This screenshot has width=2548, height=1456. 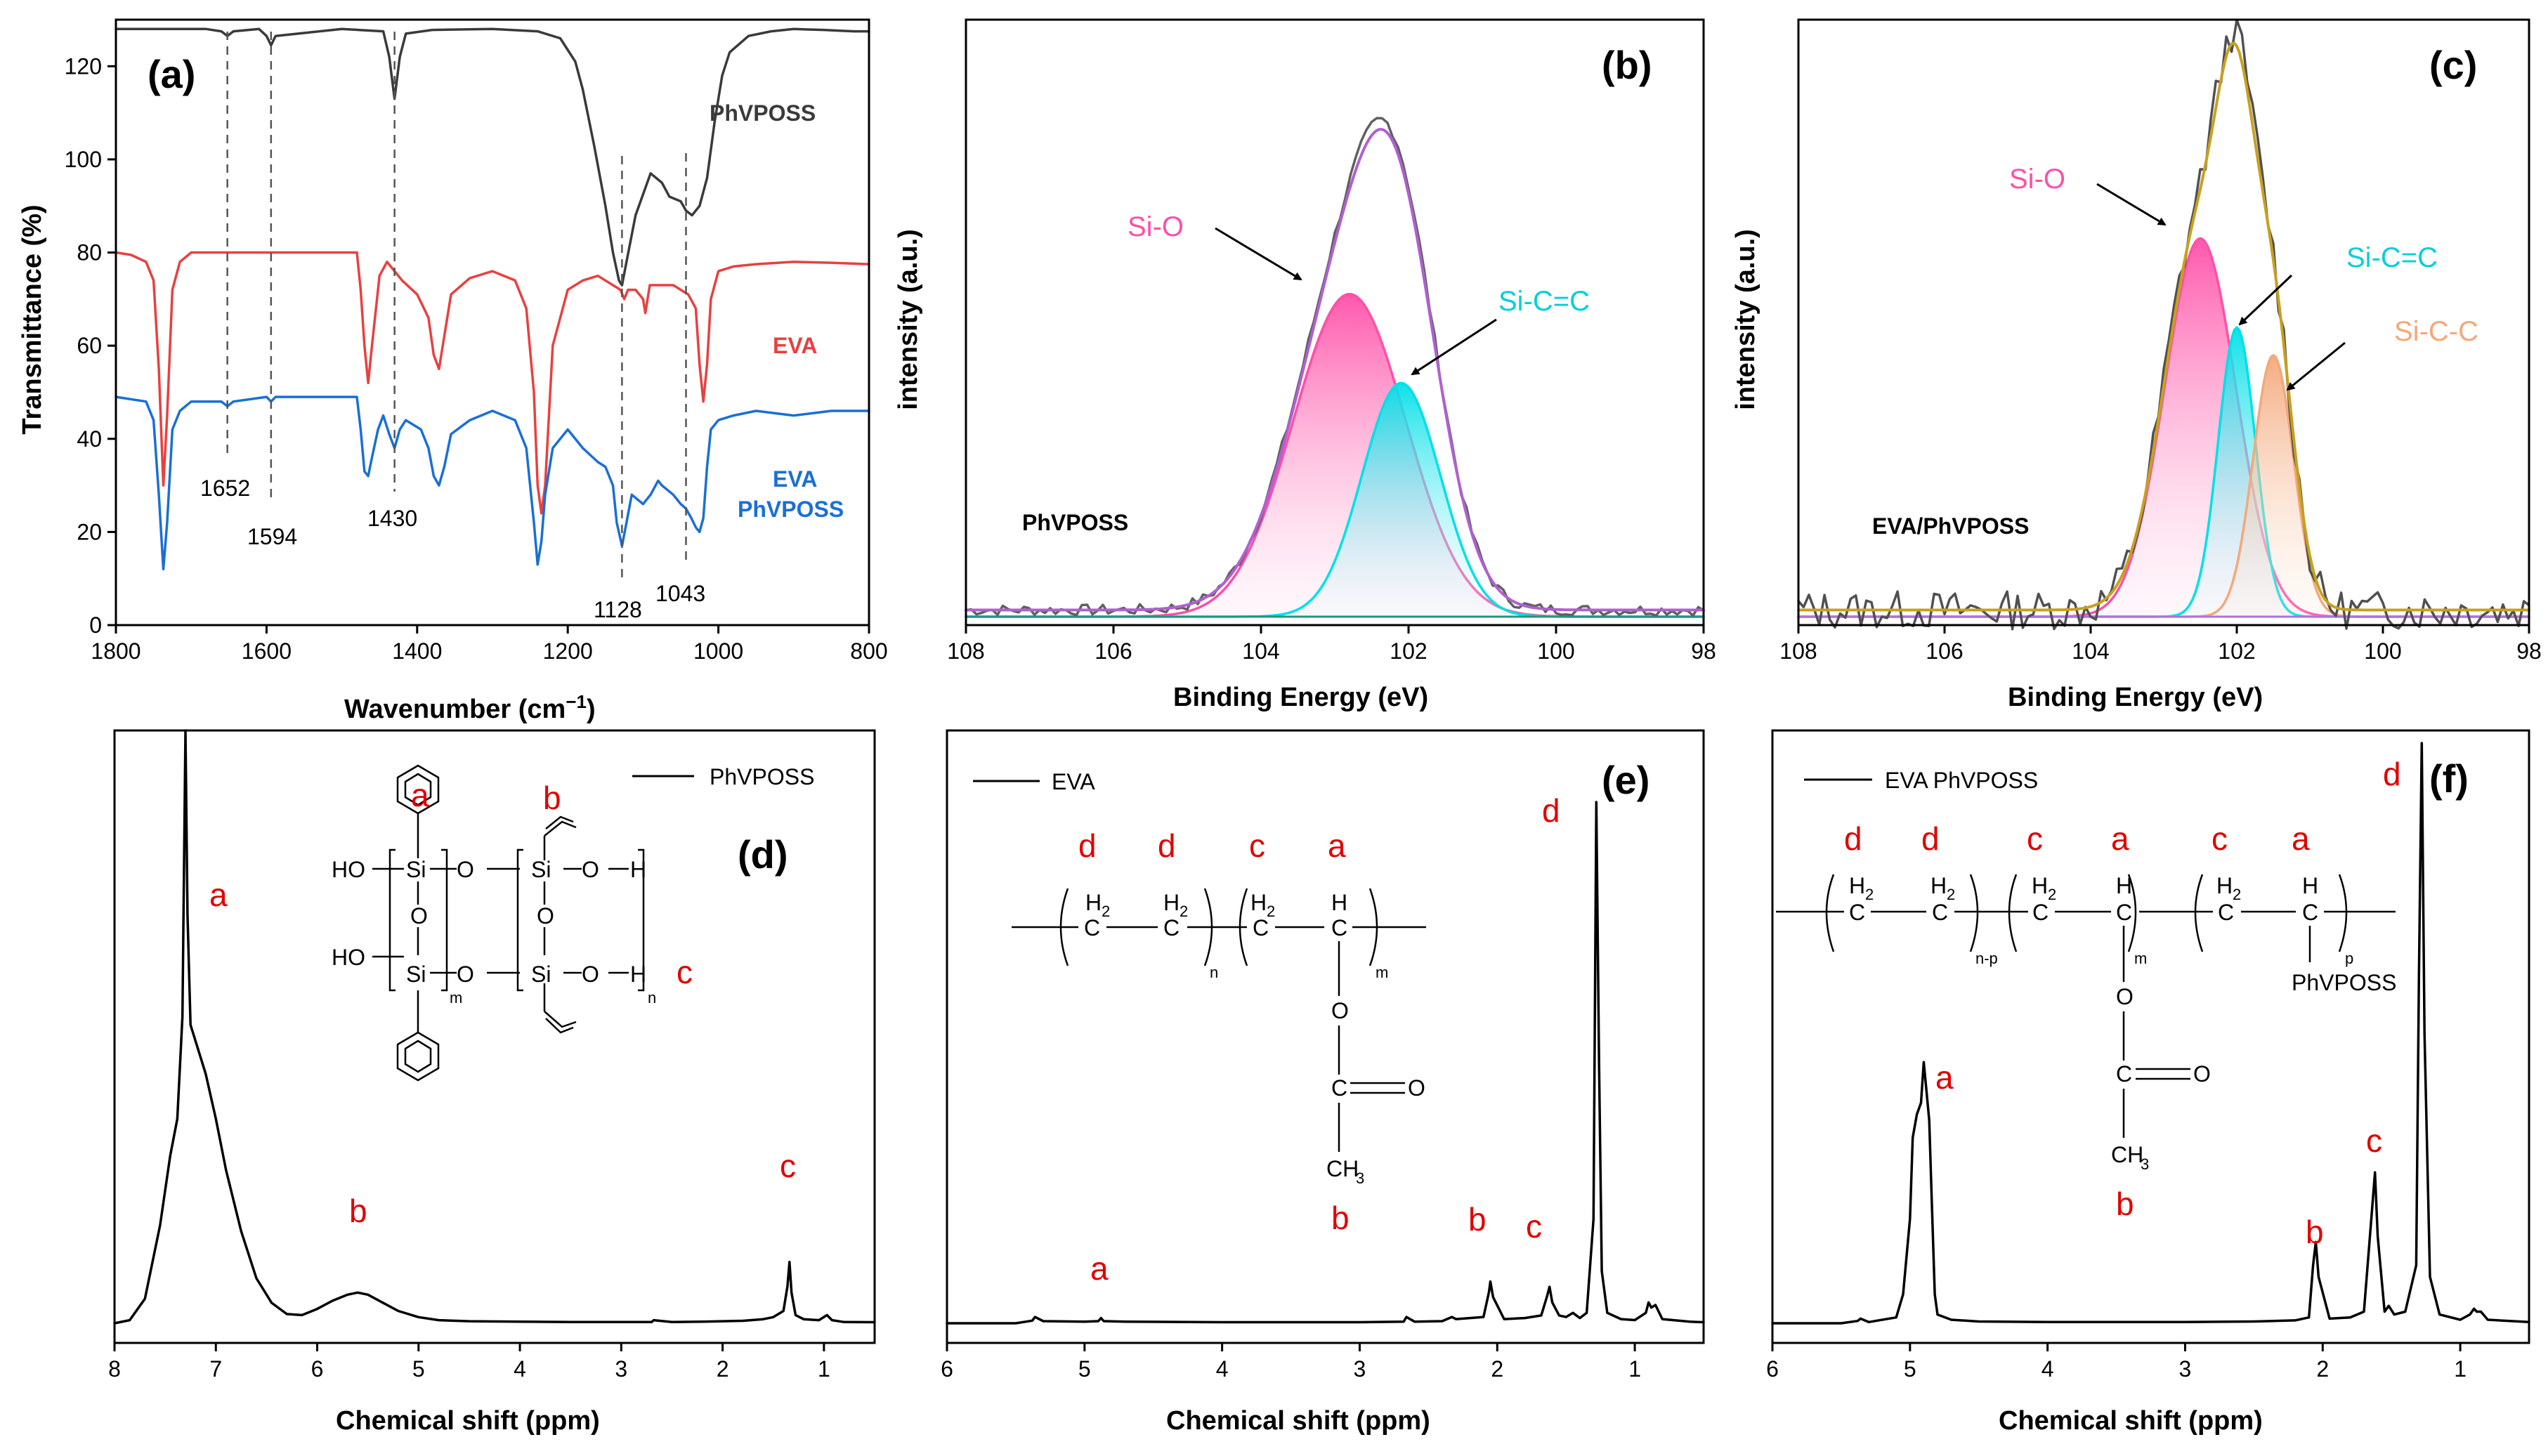 What do you see at coordinates (652, 997) in the screenshot?
I see `svg-text: n` at bounding box center [652, 997].